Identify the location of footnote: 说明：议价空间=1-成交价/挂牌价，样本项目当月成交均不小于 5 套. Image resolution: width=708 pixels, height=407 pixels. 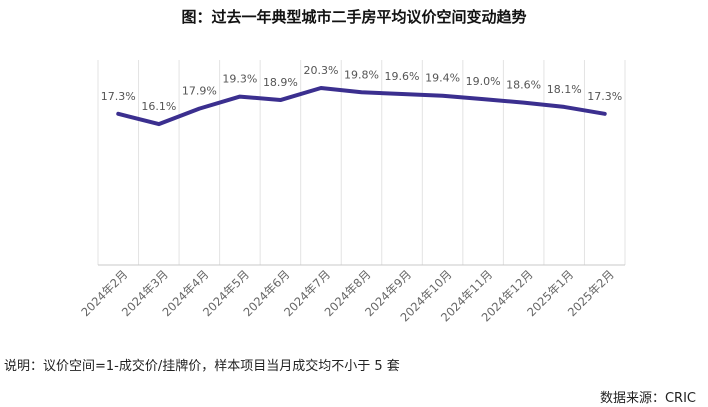
(202, 366).